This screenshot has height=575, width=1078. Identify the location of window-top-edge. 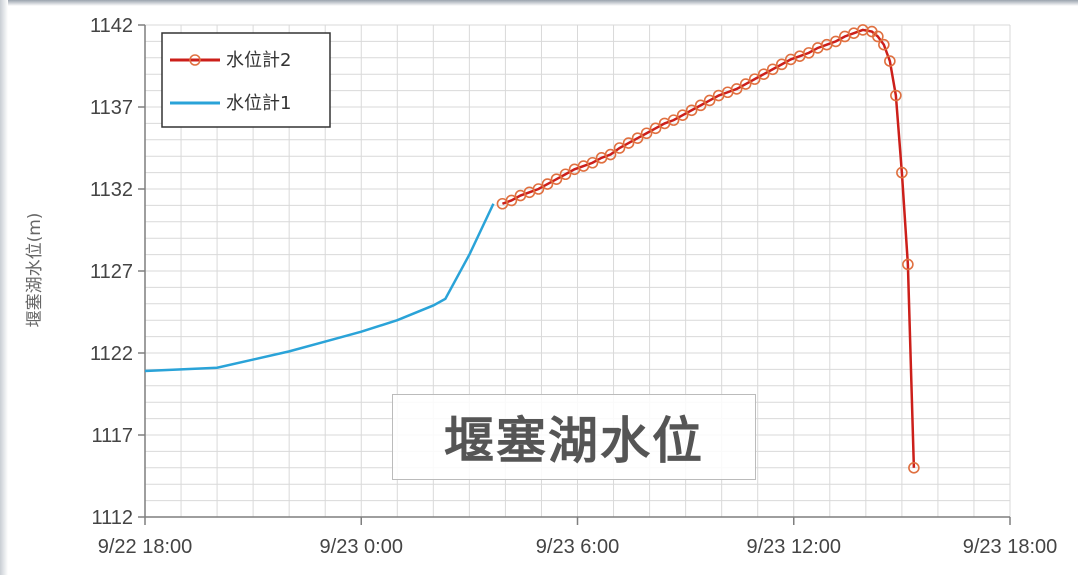
(539, 3).